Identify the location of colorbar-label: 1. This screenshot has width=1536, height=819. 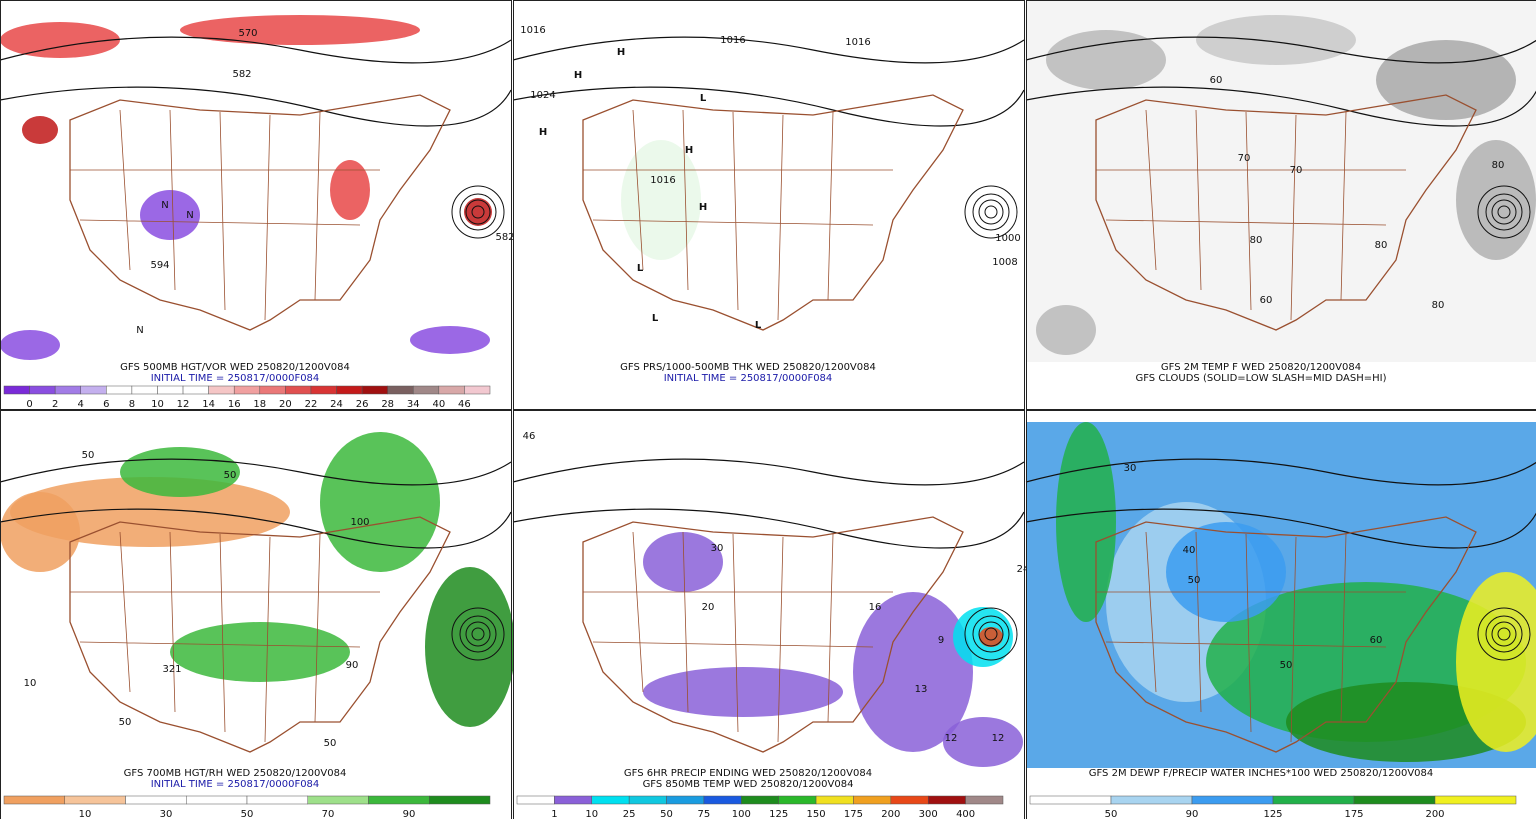
(554, 814).